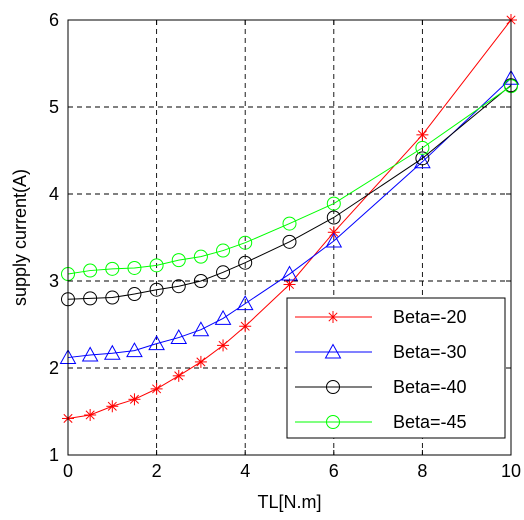  Describe the element at coordinates (54, 107) in the screenshot. I see `y-tick-label: 5` at that location.